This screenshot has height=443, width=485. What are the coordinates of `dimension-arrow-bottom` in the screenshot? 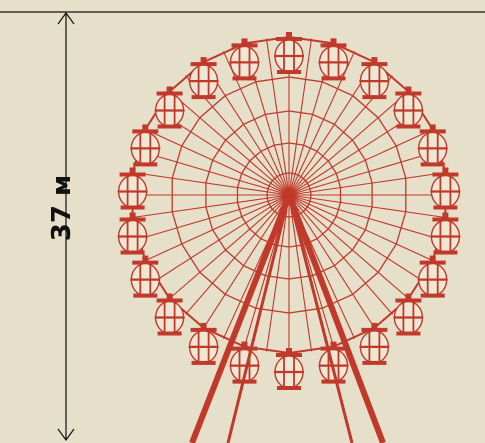 It's located at (66, 435).